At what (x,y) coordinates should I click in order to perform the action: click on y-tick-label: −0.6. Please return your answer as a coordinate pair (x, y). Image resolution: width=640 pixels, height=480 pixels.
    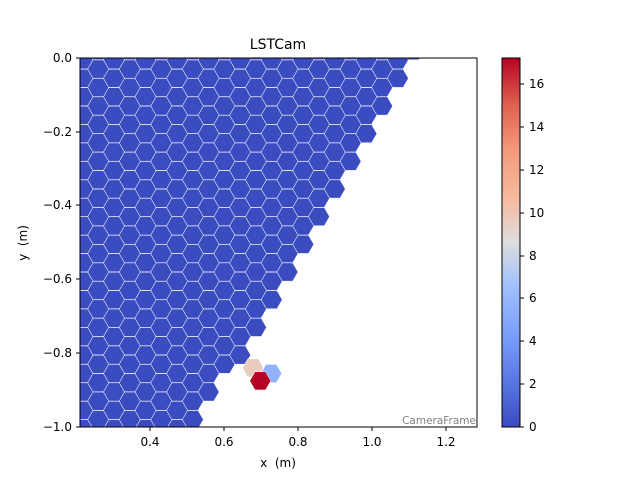
    Looking at the image, I should click on (57, 279).